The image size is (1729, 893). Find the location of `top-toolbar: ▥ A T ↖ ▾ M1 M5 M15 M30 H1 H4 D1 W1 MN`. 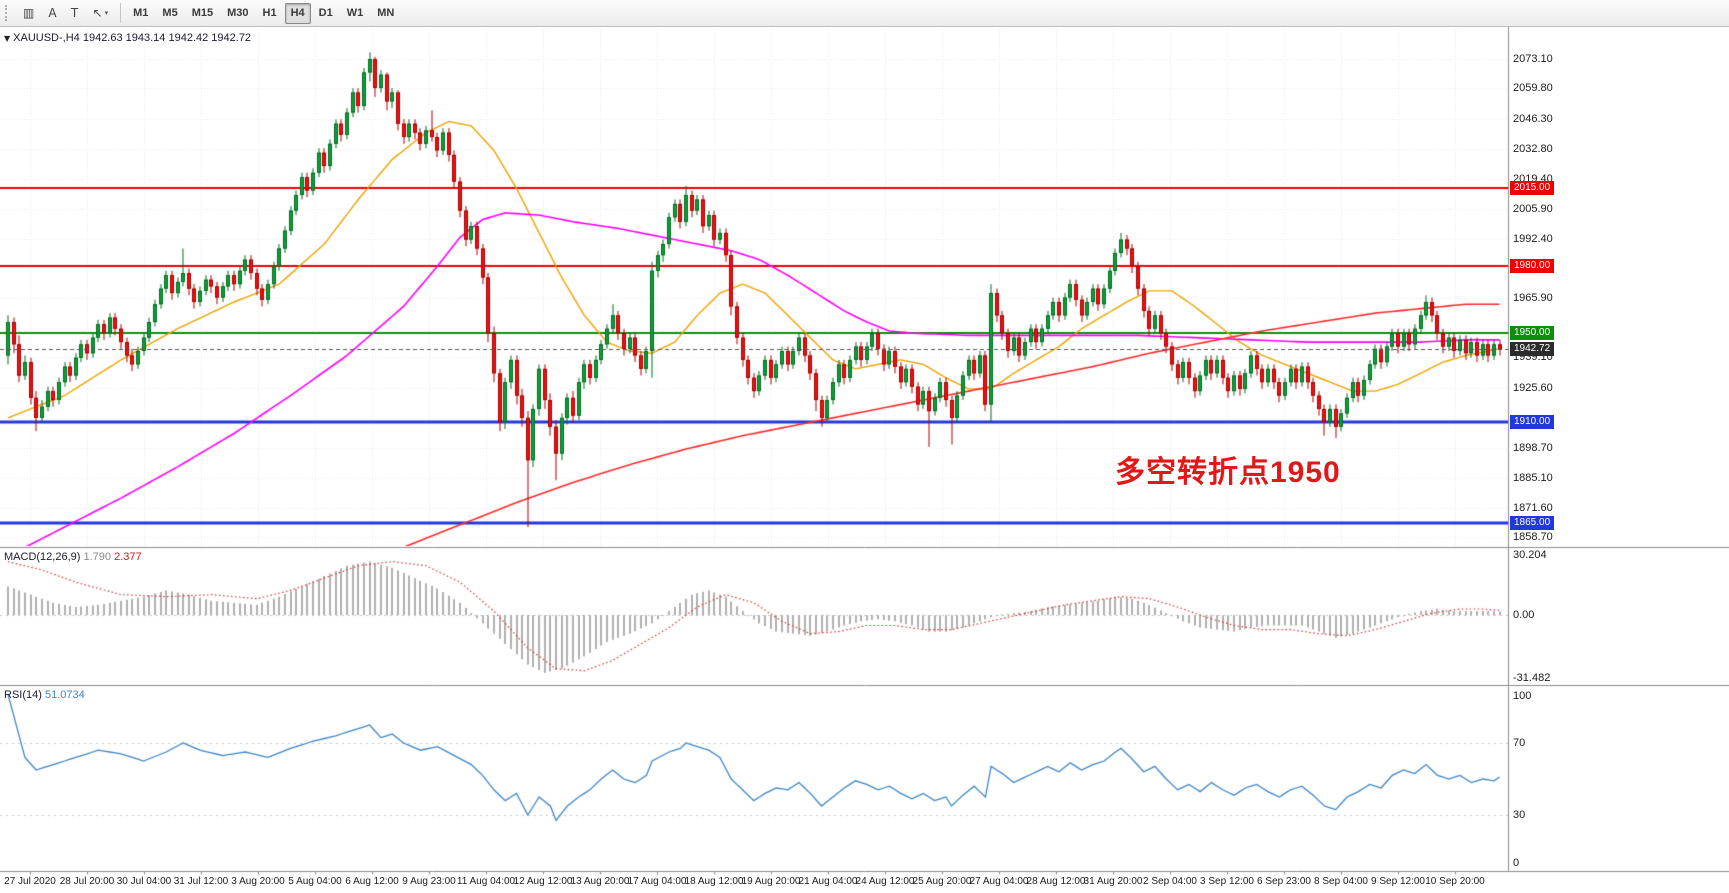

top-toolbar: ▥ A T ↖ ▾ M1 M5 M15 M30 H1 H4 D1 W1 MN is located at coordinates (864, 13).